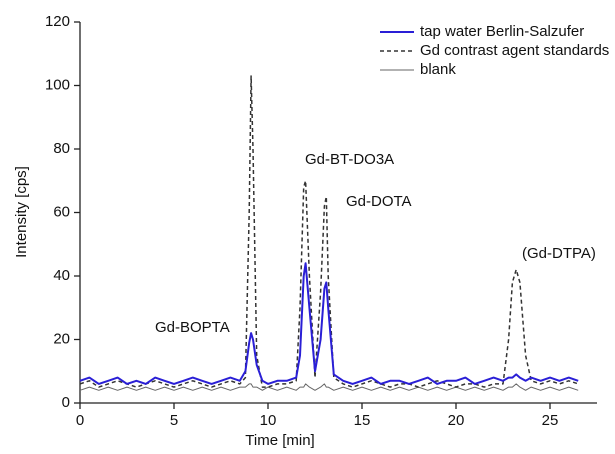 The width and height of the screenshot is (615, 454). Describe the element at coordinates (279, 440) in the screenshot. I see `x-axis-label: Time [min]` at that location.